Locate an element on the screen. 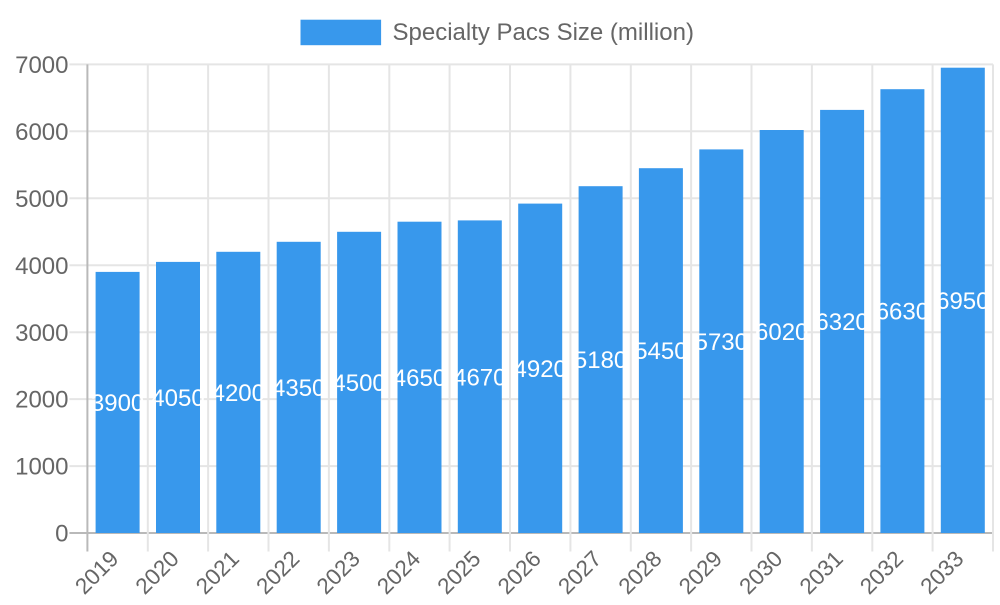 The width and height of the screenshot is (1000, 605). svg-text: Specialty Pacs Size (million) is located at coordinates (543, 32).